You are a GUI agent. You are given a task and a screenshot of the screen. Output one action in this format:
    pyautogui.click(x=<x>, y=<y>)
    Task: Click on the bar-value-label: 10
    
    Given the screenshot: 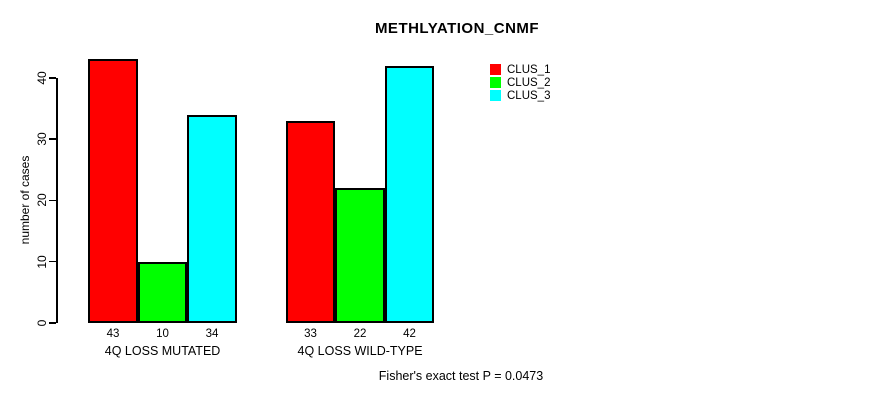 What is the action you would take?
    pyautogui.click(x=162, y=333)
    